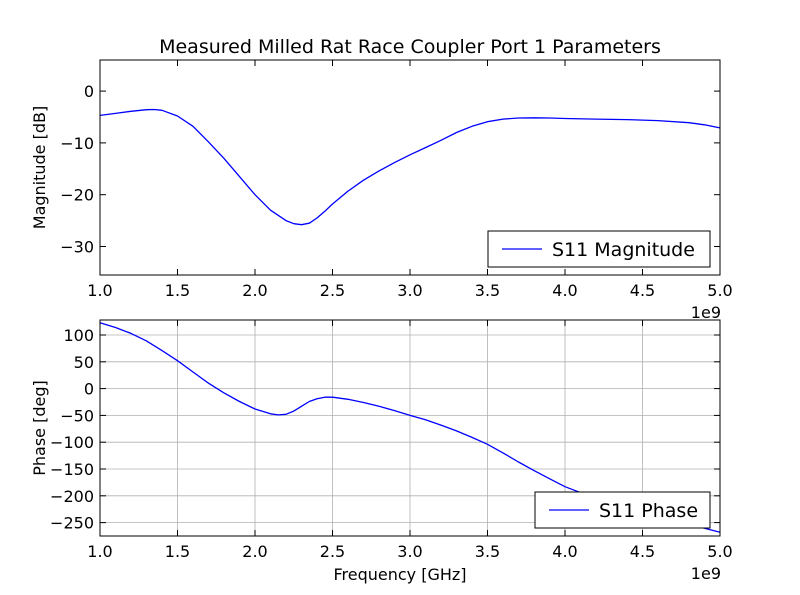 Image resolution: width=800 pixels, height=595 pixels. Describe the element at coordinates (77, 415) in the screenshot. I see `phase-y-tick-label: −50` at that location.